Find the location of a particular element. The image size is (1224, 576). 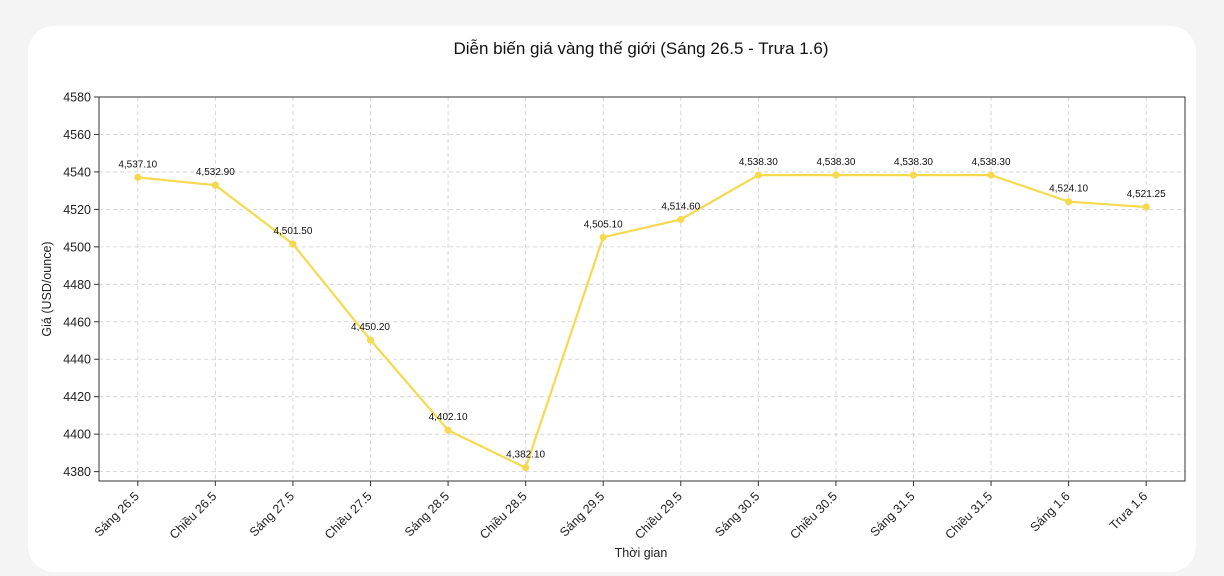

data-label: 4,524.10 is located at coordinates (1068, 189).